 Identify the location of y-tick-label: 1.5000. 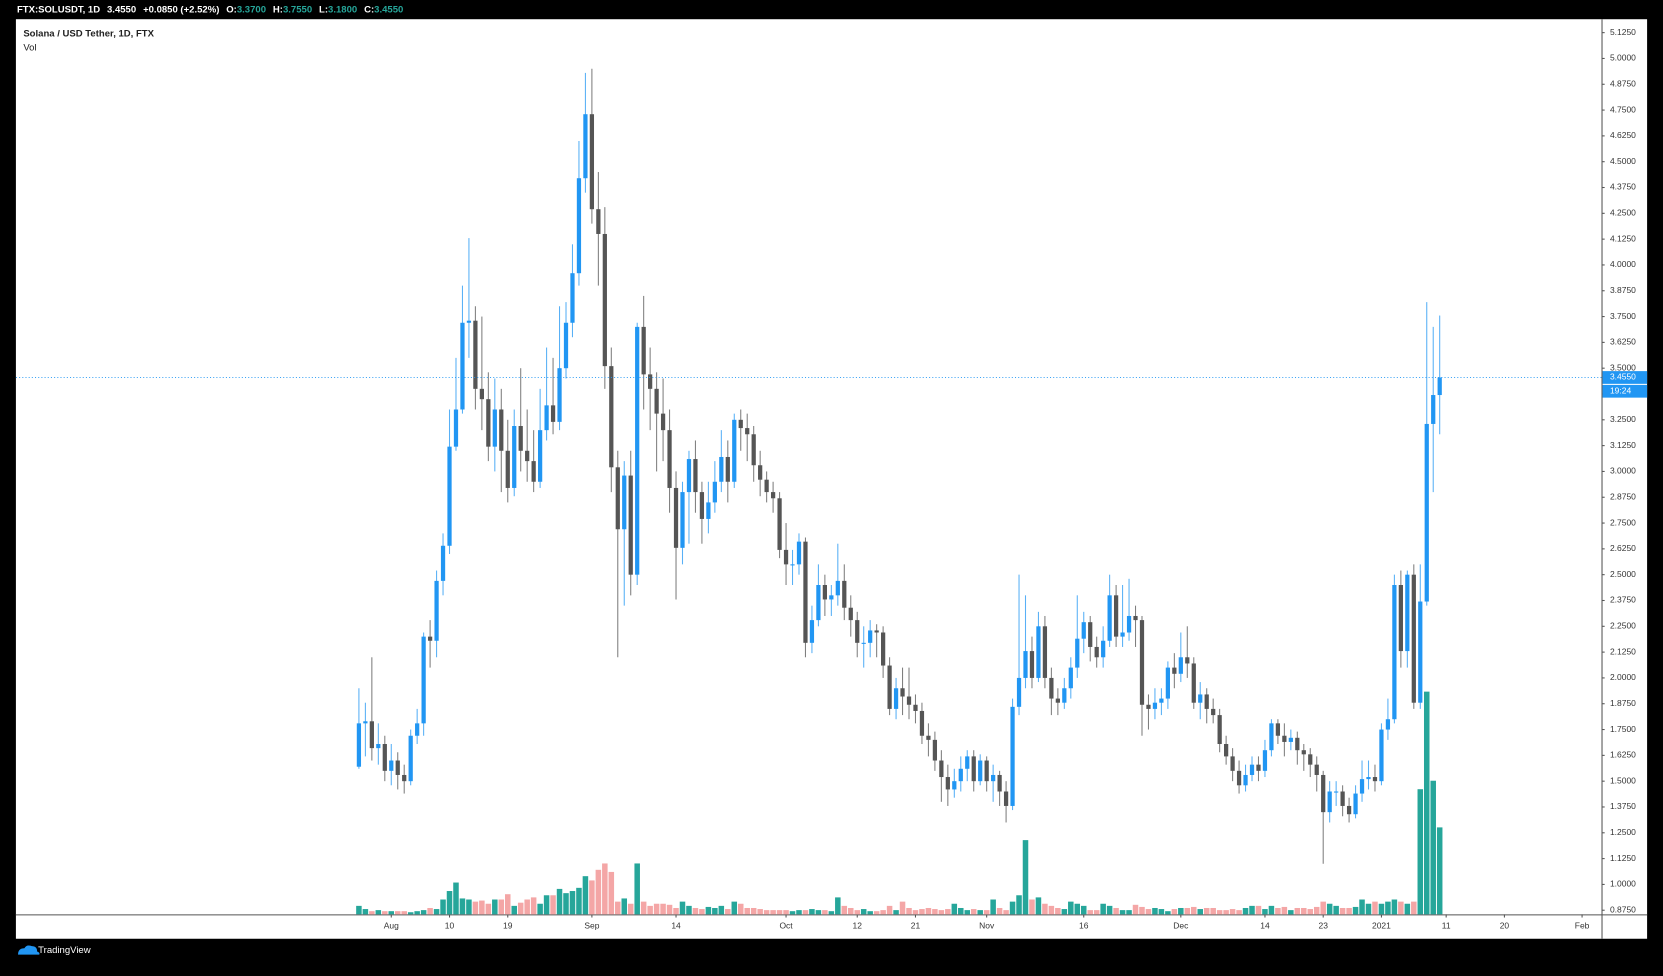
(1623, 780).